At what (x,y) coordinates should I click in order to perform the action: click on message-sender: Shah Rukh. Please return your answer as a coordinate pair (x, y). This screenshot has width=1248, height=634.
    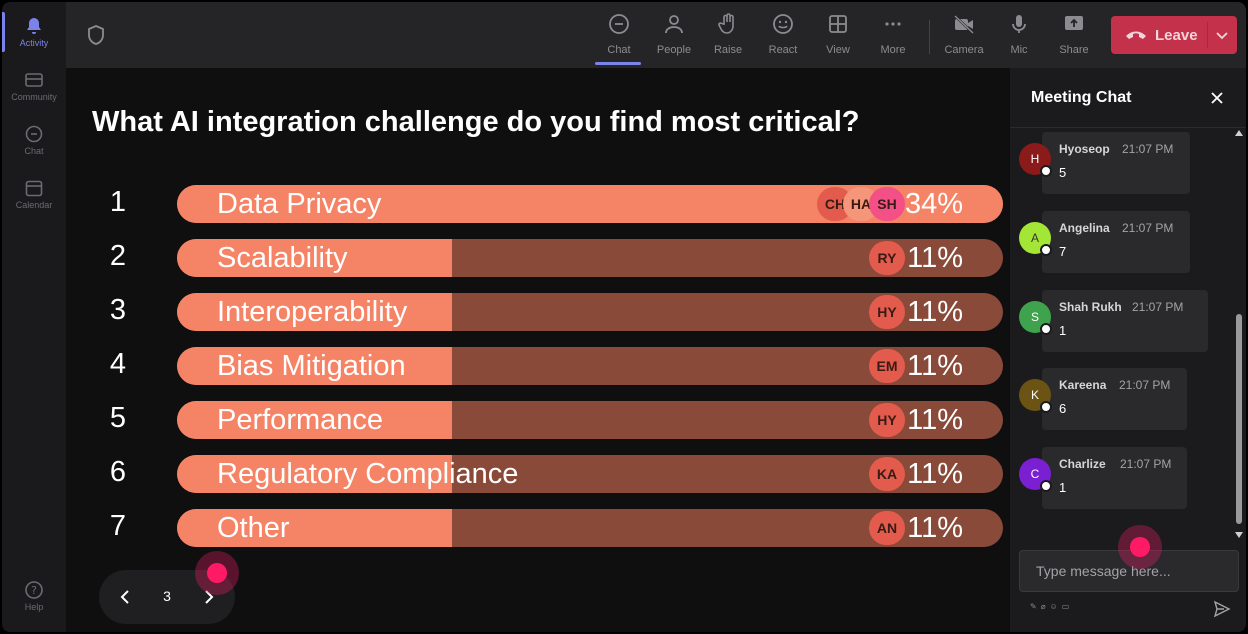
    Looking at the image, I should click on (1090, 307).